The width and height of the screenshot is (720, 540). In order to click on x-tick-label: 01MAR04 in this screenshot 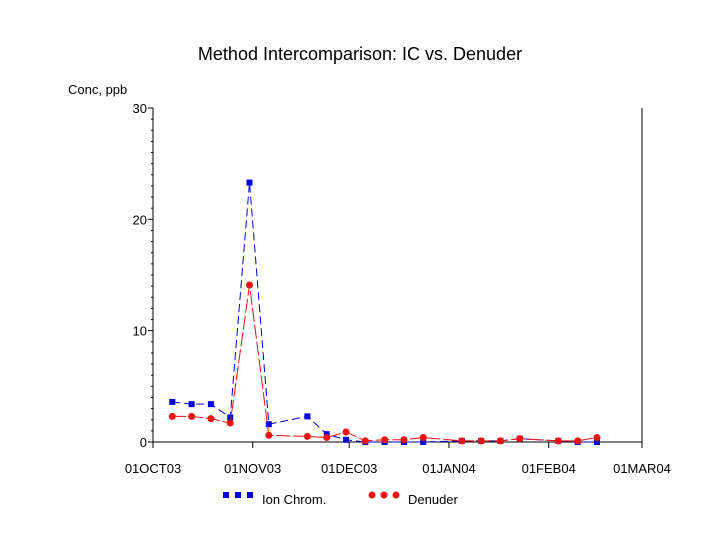, I will do `click(642, 468)`.